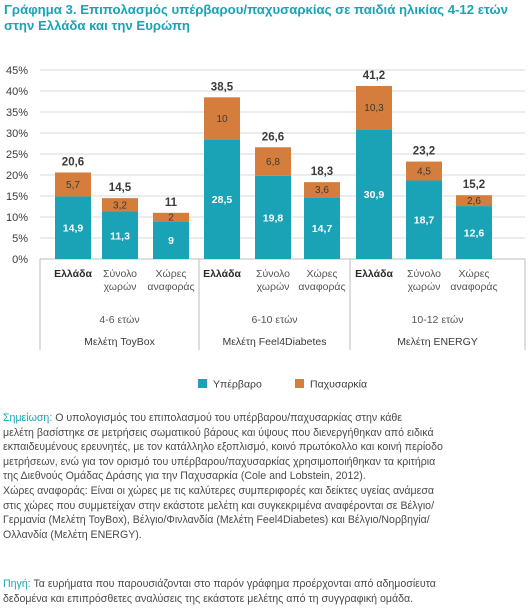 Image resolution: width=528 pixels, height=613 pixels. What do you see at coordinates (20, 239) in the screenshot?
I see `y-tick-label: 5%` at bounding box center [20, 239].